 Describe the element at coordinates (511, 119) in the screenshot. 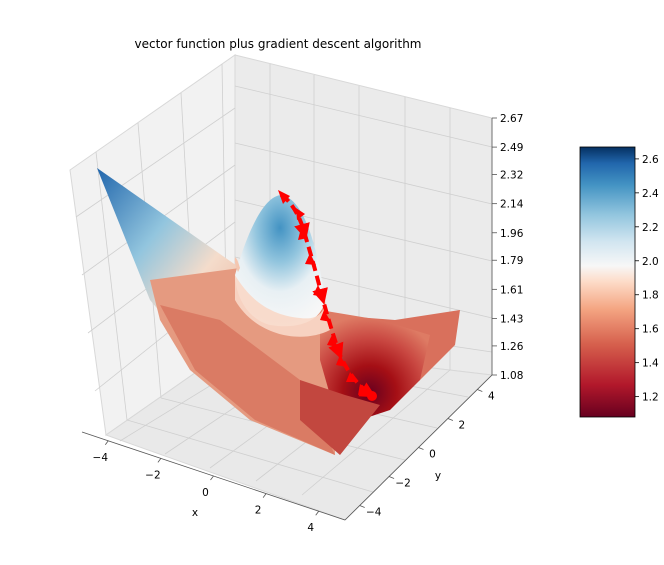

I see `z-tick-label: 2.67` at that location.